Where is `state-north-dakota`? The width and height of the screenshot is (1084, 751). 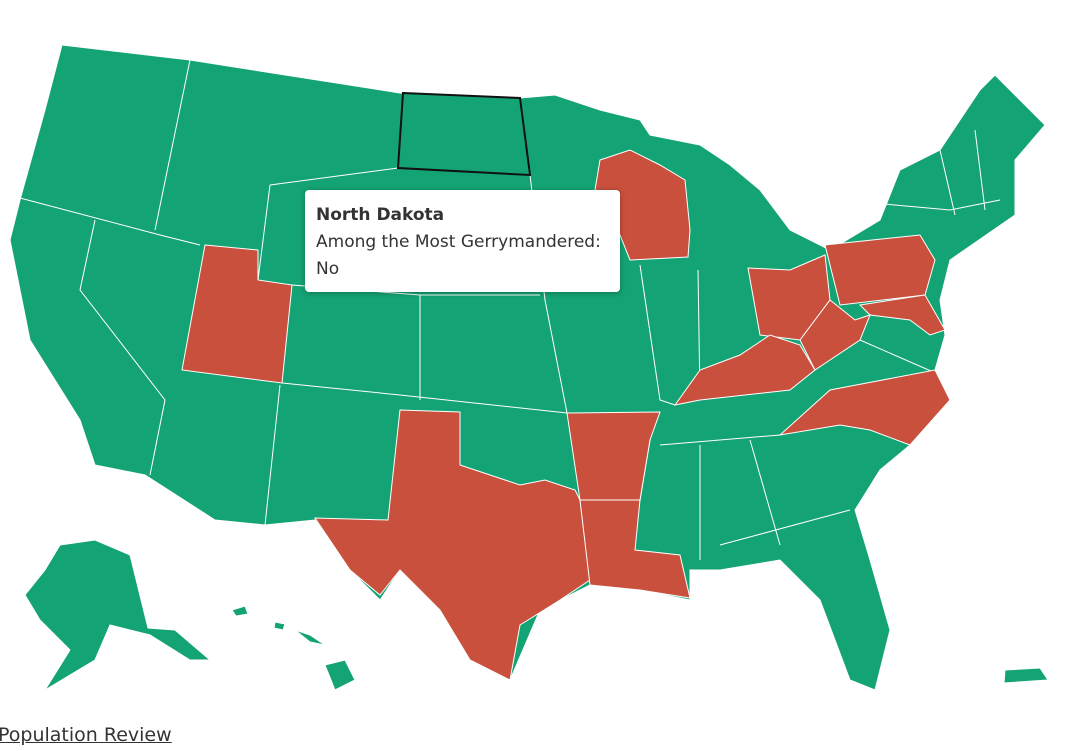 state-north-dakota is located at coordinates (464, 134).